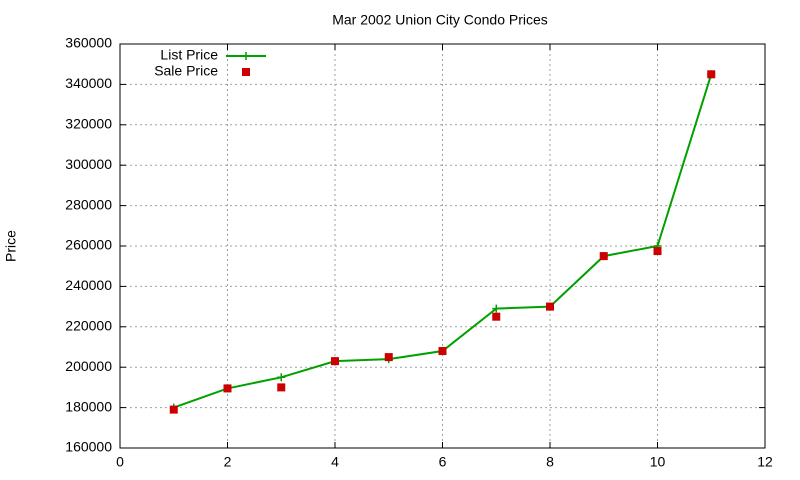  Describe the element at coordinates (443, 462) in the screenshot. I see `x-tick-label: 6` at that location.